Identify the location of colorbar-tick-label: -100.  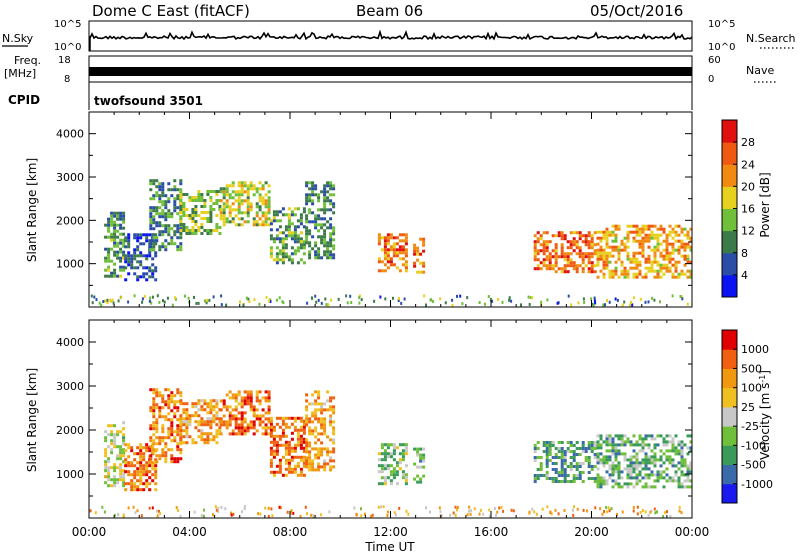
(753, 445).